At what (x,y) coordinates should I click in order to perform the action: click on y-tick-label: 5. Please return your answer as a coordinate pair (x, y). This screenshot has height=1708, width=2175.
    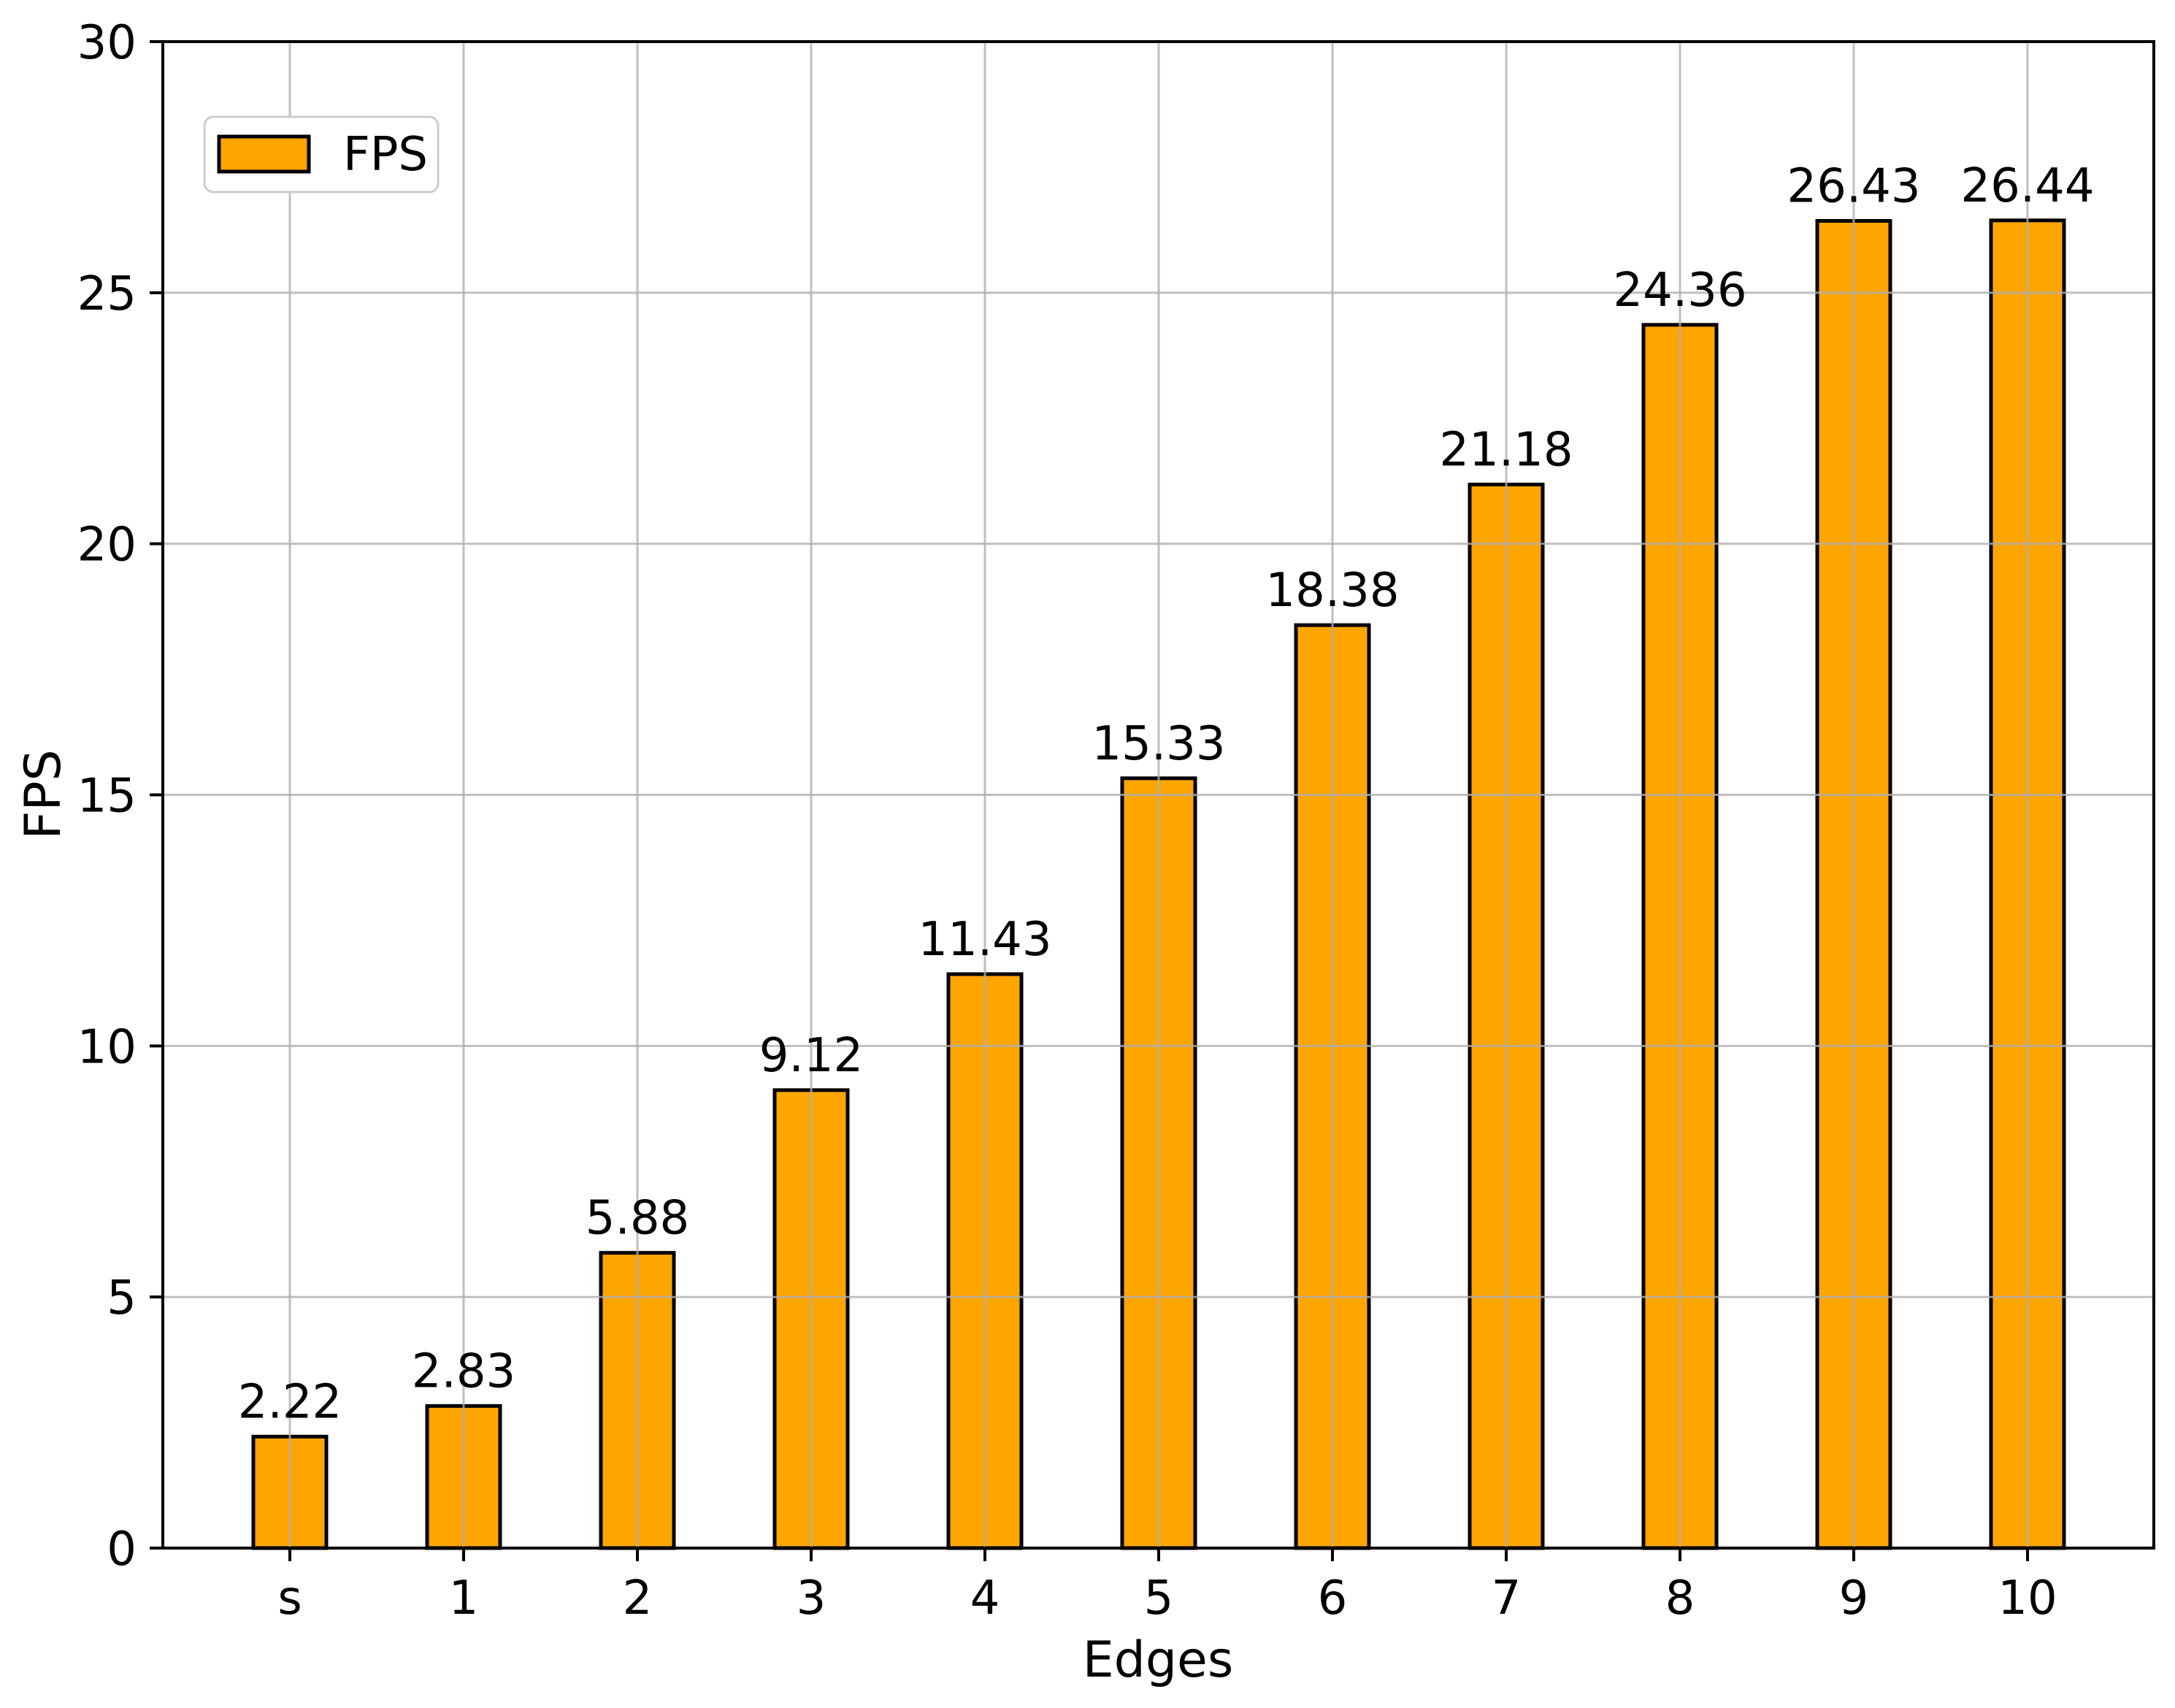
    Looking at the image, I should click on (122, 1298).